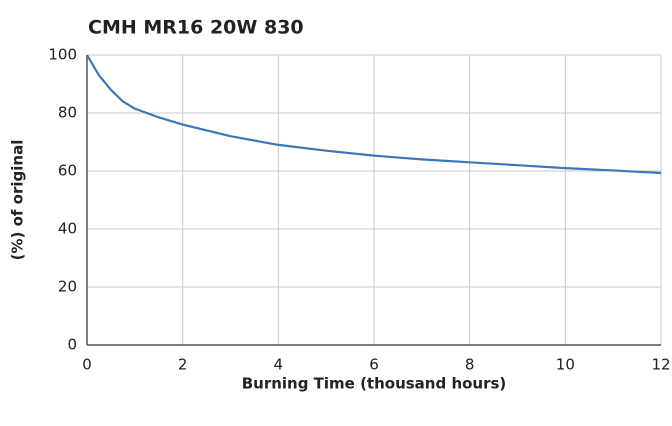  I want to click on x-tick-label: 0, so click(87, 365).